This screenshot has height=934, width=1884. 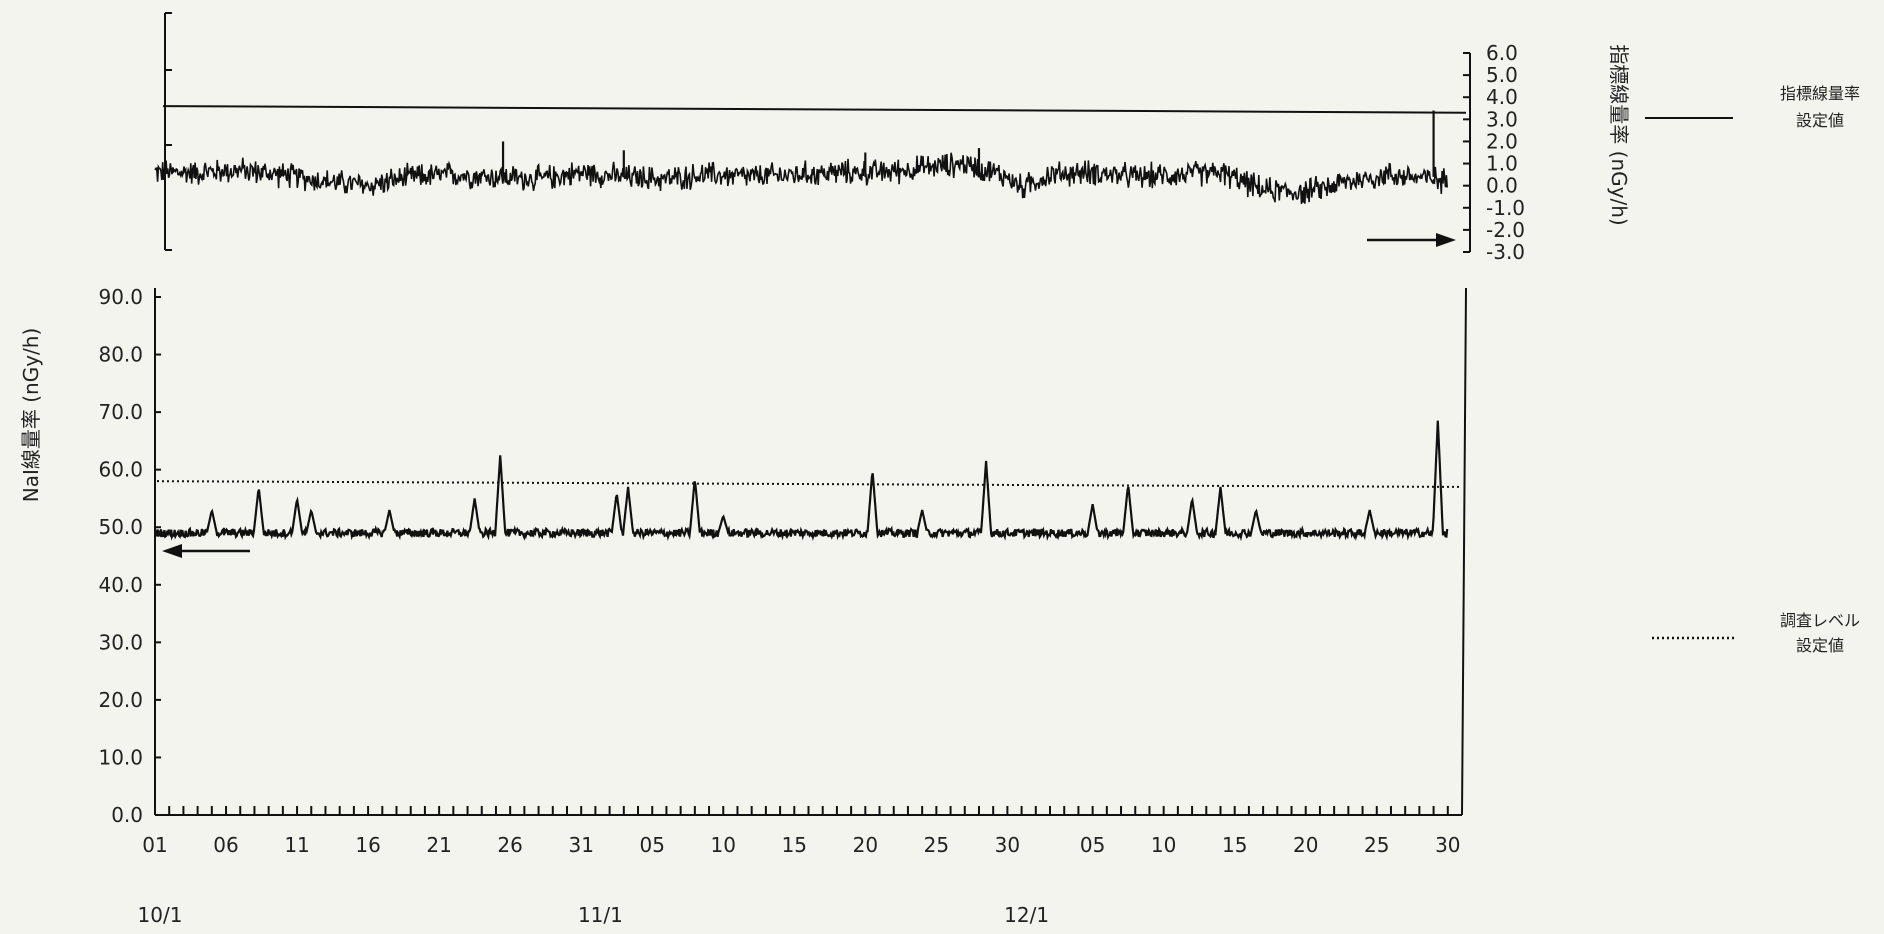 What do you see at coordinates (509, 845) in the screenshot?
I see `x-tick-label: 26` at bounding box center [509, 845].